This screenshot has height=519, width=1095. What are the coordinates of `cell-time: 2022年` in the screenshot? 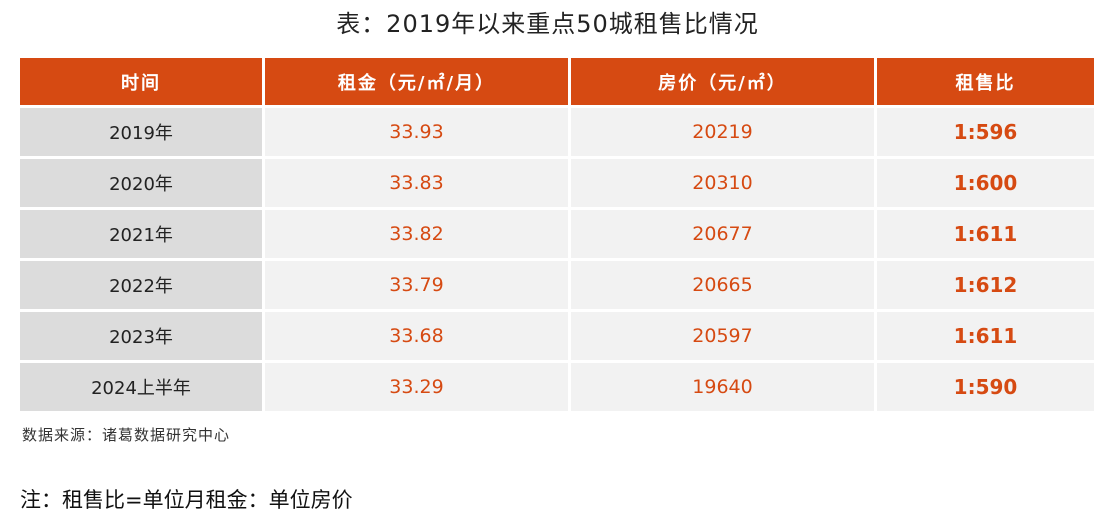 It's located at (142, 286).